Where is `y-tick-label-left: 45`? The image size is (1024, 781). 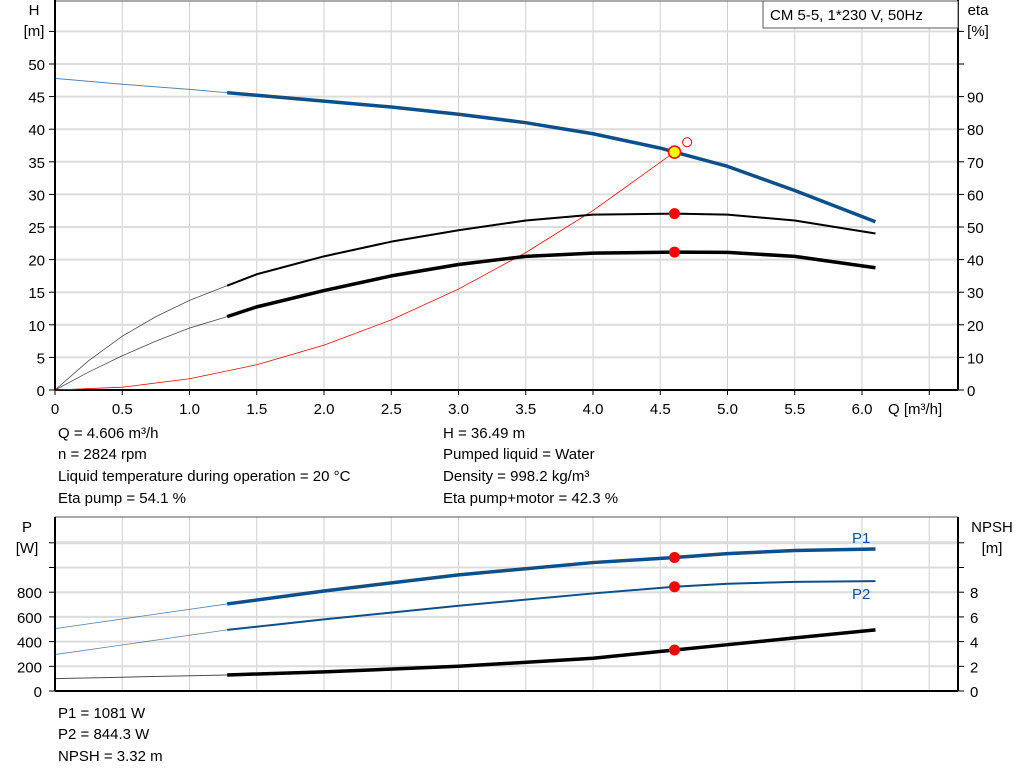 y-tick-label-left: 45 is located at coordinates (36, 98).